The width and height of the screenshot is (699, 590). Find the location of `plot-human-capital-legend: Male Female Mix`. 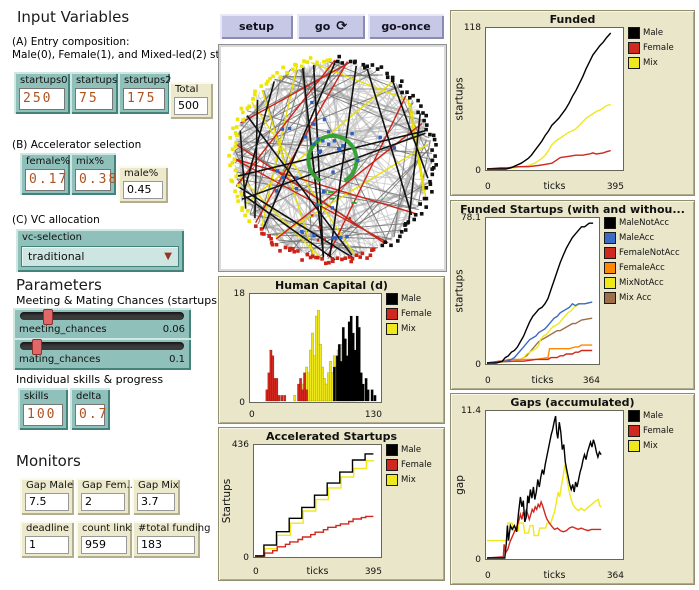

plot-human-capital-legend: Male Female Mix is located at coordinates (413, 314).